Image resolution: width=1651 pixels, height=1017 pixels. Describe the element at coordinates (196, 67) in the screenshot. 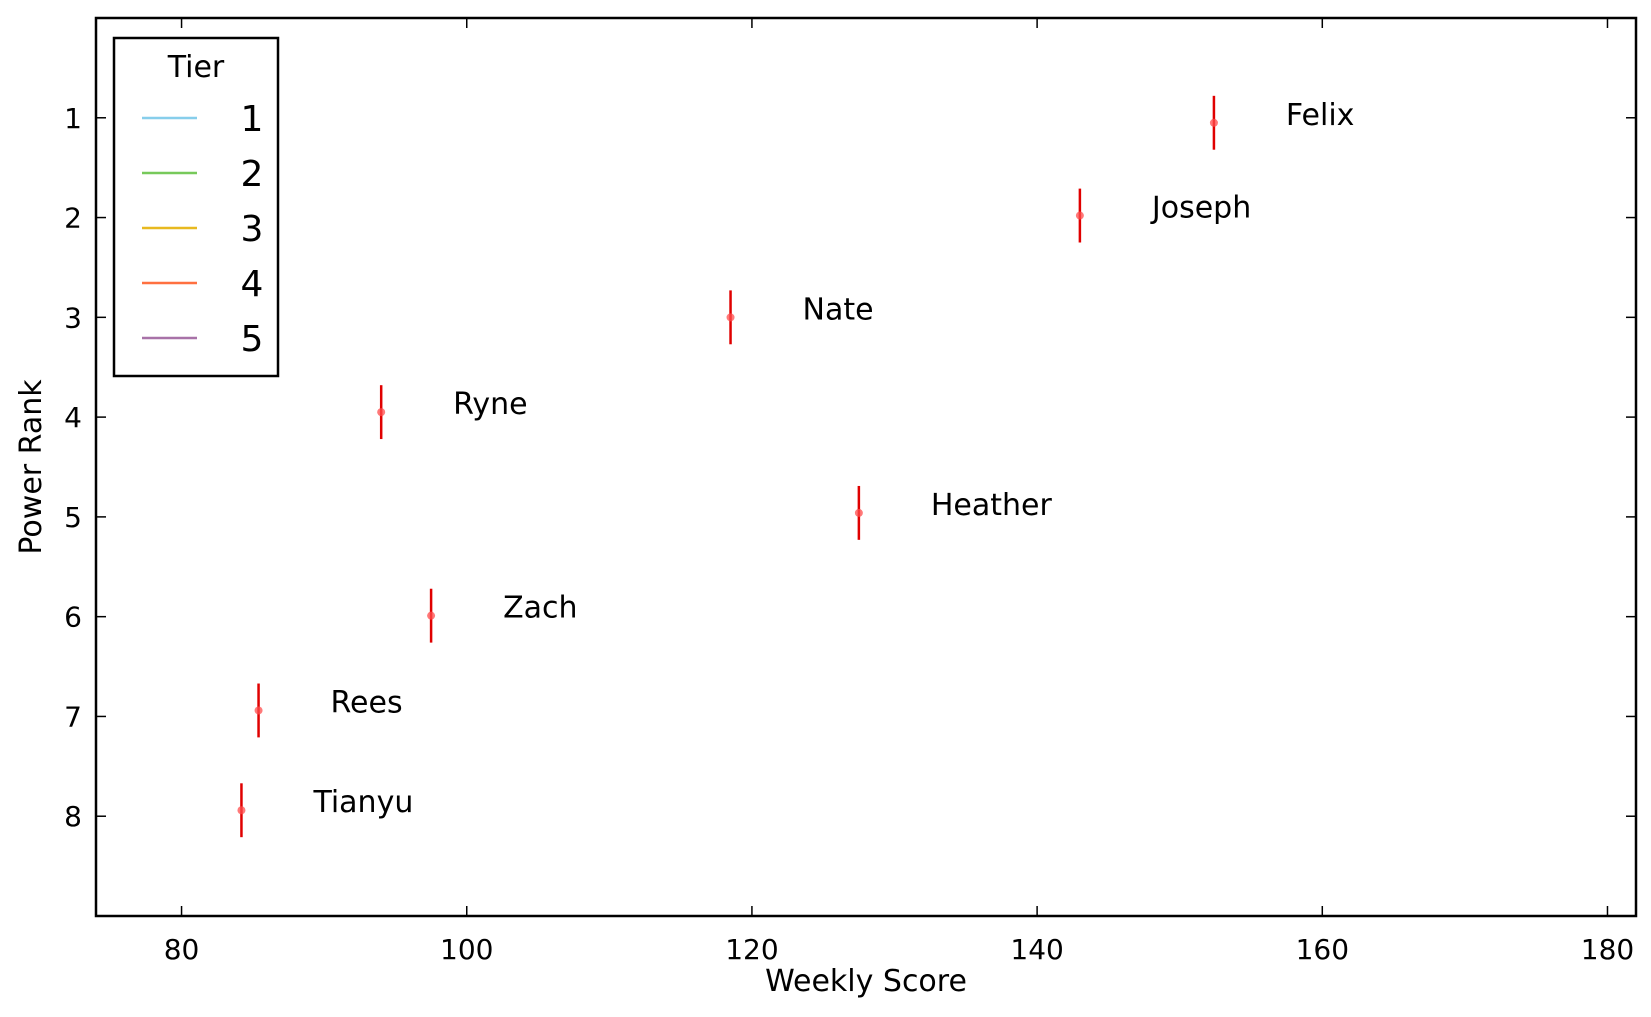

I see `legend-title: Tier` at that location.